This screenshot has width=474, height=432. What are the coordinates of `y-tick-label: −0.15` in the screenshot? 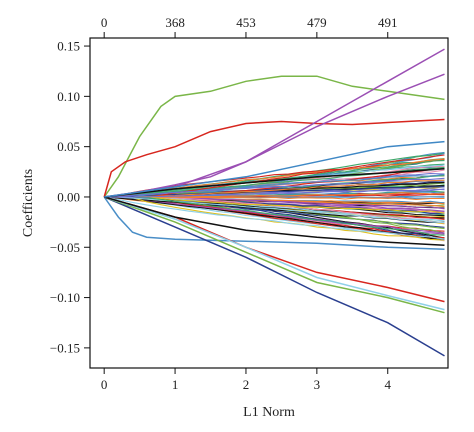 It's located at (65, 347).